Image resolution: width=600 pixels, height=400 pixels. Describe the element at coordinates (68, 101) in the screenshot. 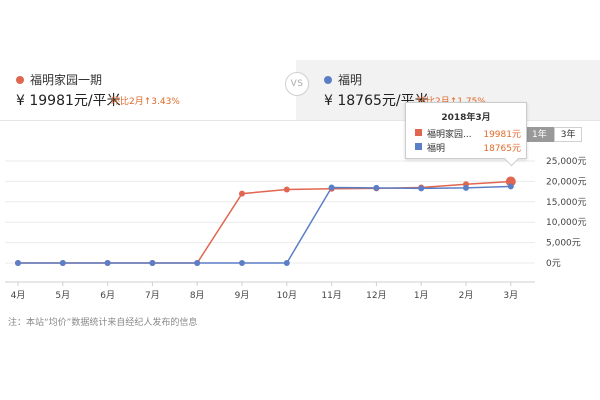

I see `average-price: ¥ 19981元/平米` at that location.